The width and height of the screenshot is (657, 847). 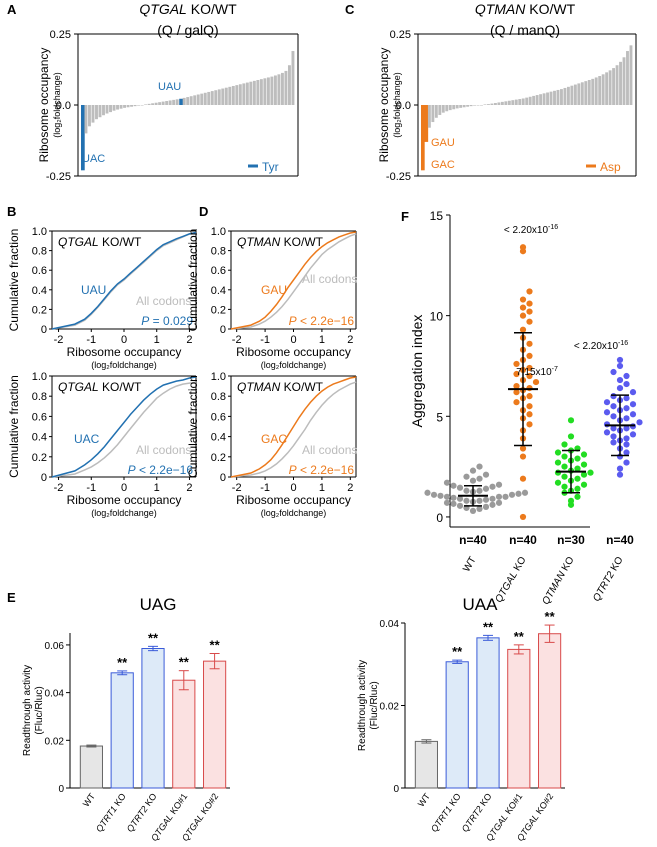 I want to click on chart-title-D1: QTMAN KO/WT, so click(x=280, y=242).